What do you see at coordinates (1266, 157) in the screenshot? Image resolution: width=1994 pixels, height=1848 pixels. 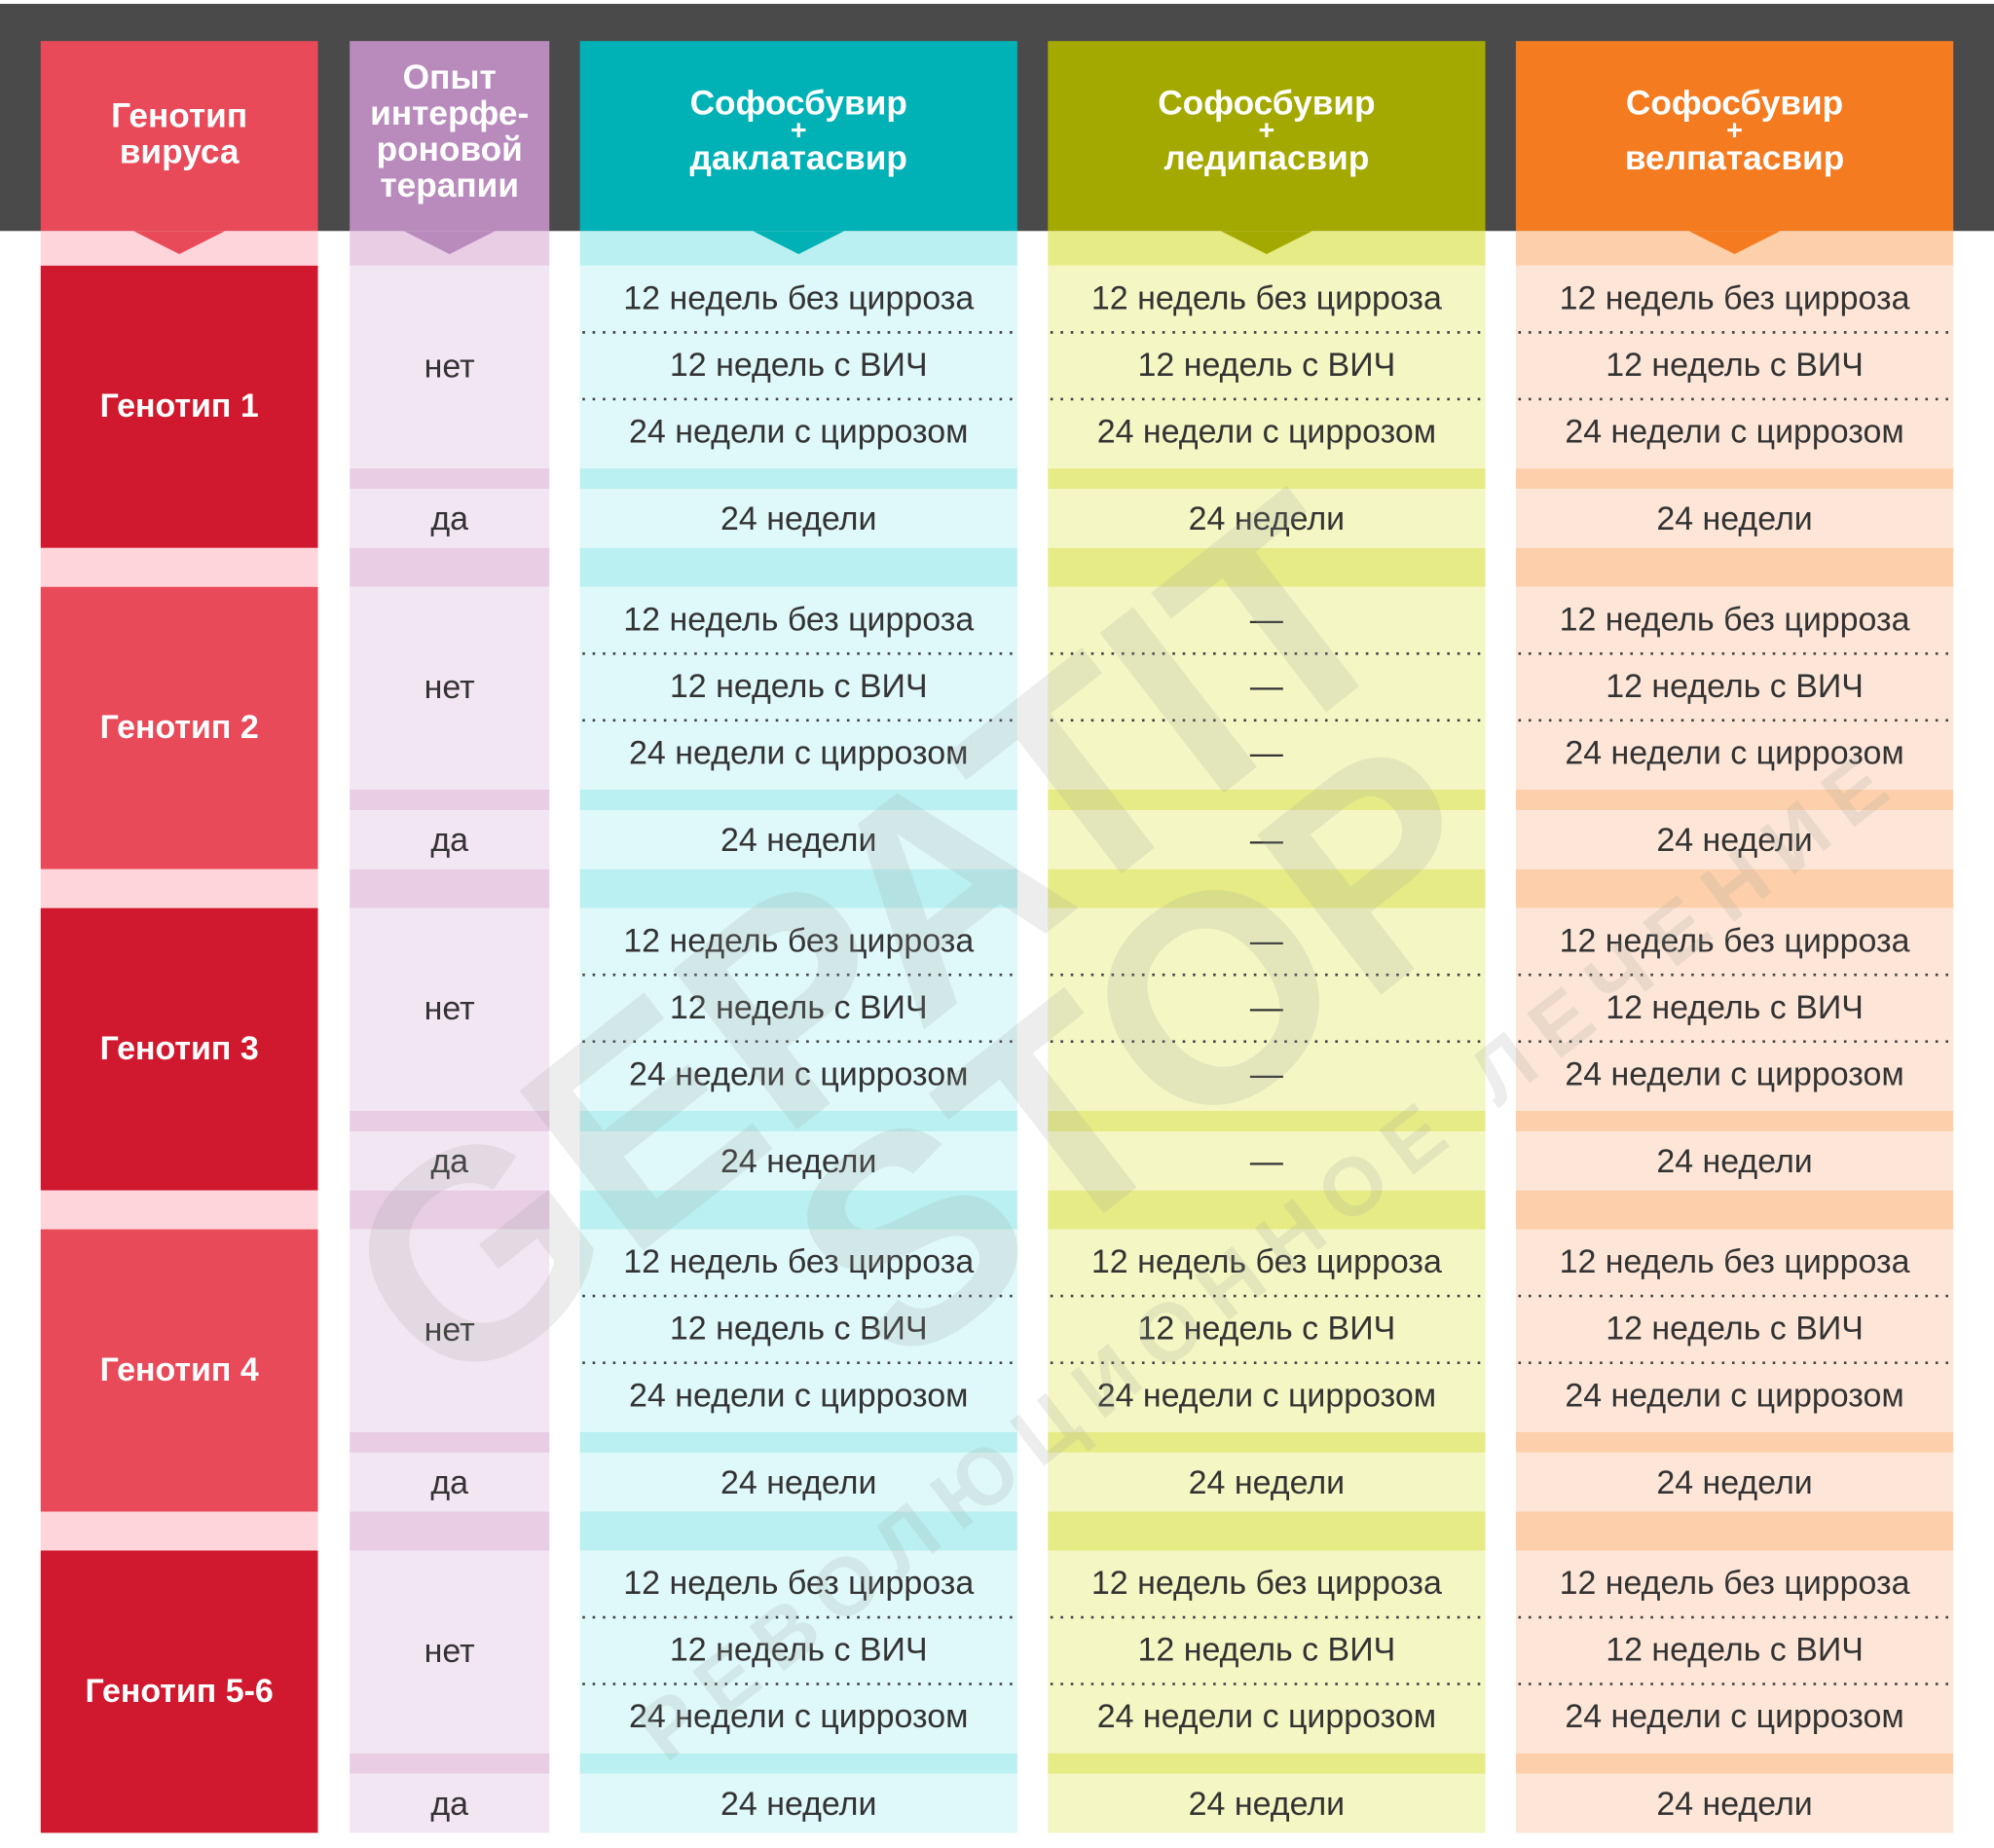 I see `header-text: ледипасвир` at bounding box center [1266, 157].